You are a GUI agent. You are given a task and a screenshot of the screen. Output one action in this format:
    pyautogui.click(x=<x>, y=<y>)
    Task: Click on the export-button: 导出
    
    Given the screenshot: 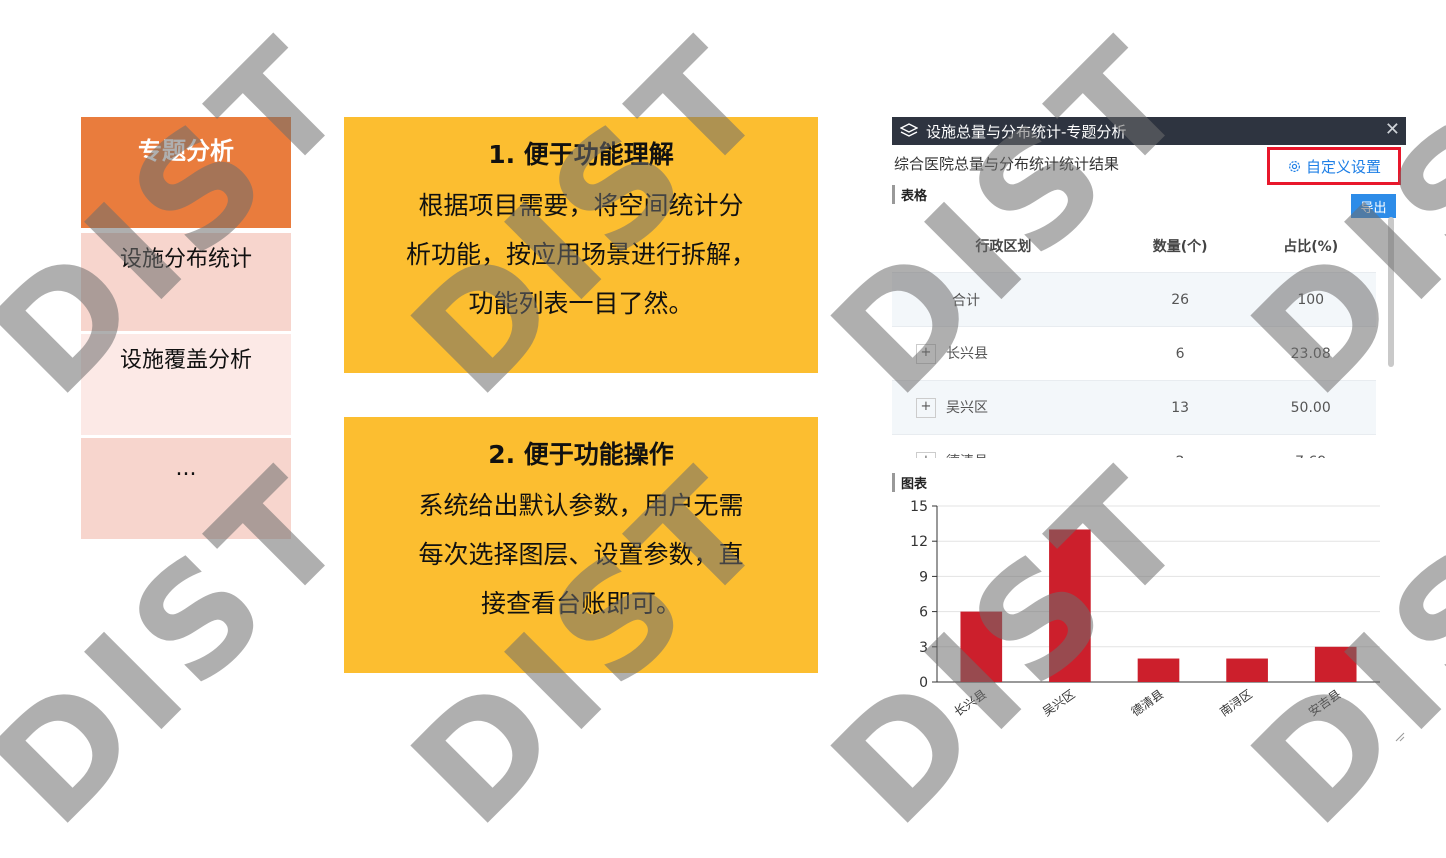 What is the action you would take?
    pyautogui.click(x=1373, y=206)
    